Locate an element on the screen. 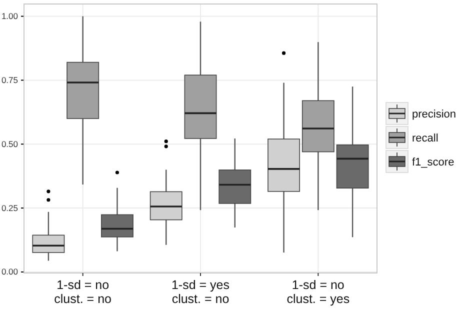 Image resolution: width=474 pixels, height=310 pixels. legend-label: recall is located at coordinates (425, 138).